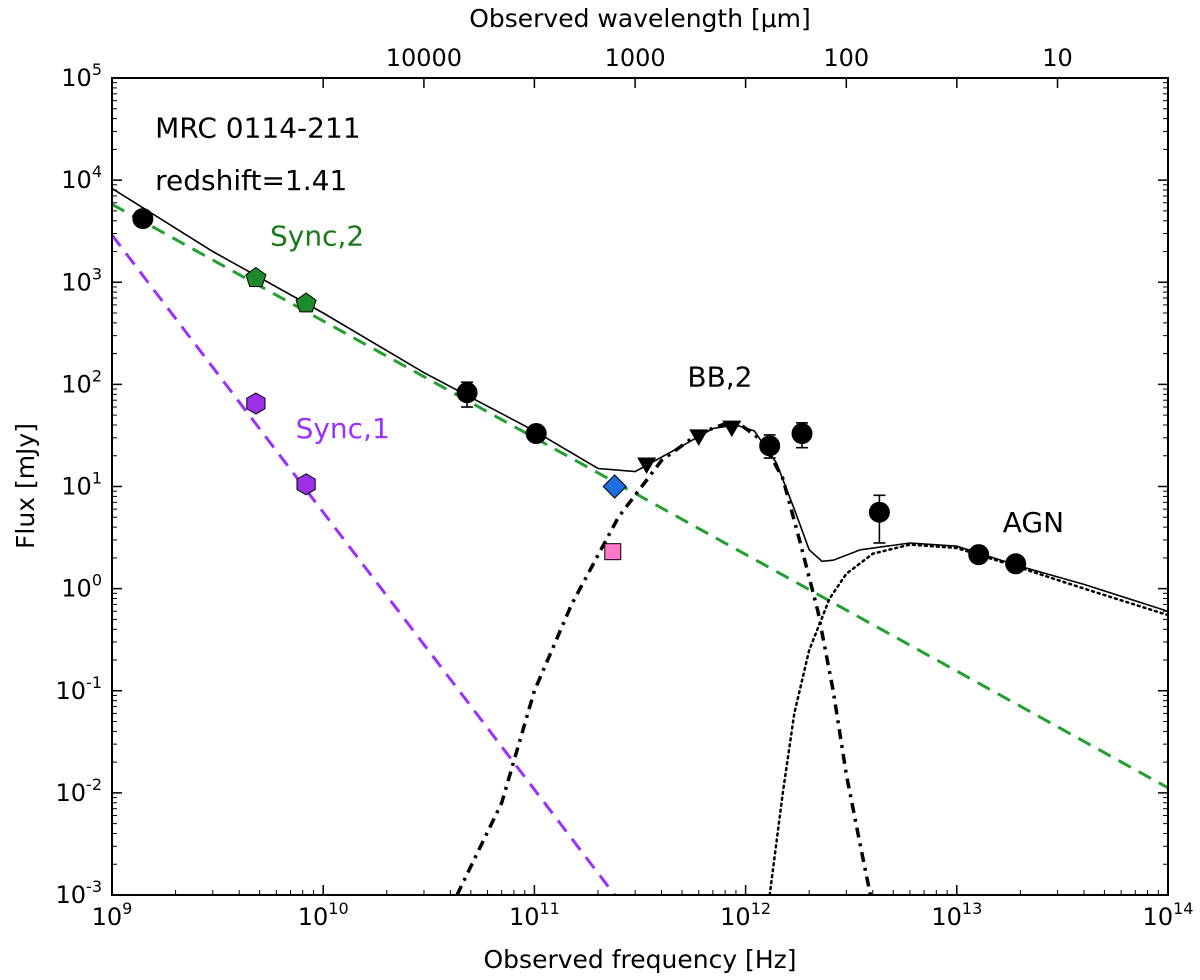 Image resolution: width=1200 pixels, height=980 pixels. I want to click on x-tick-label: 1010, so click(323, 915).